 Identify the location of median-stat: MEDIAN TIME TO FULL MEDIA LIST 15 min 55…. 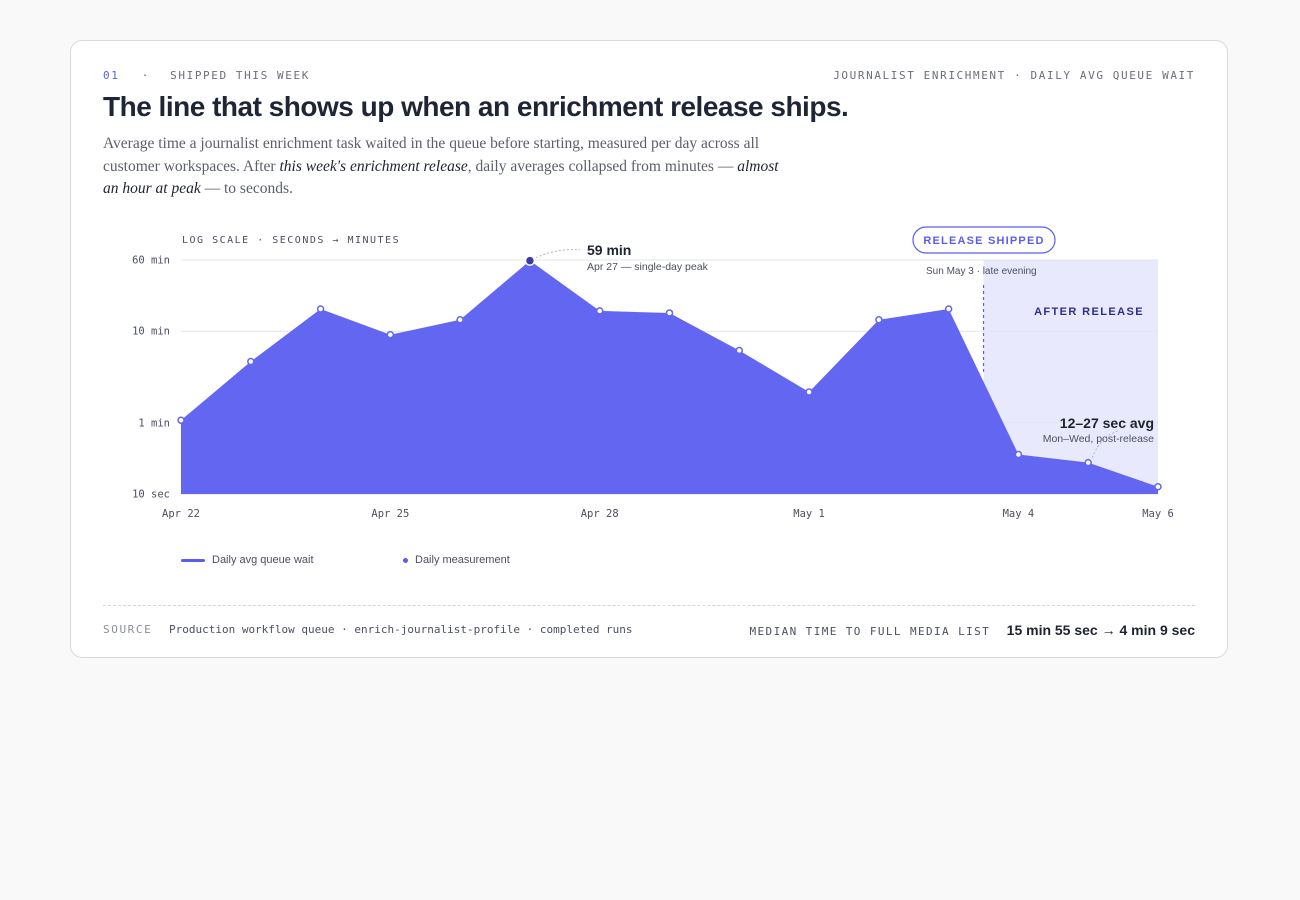
(972, 631).